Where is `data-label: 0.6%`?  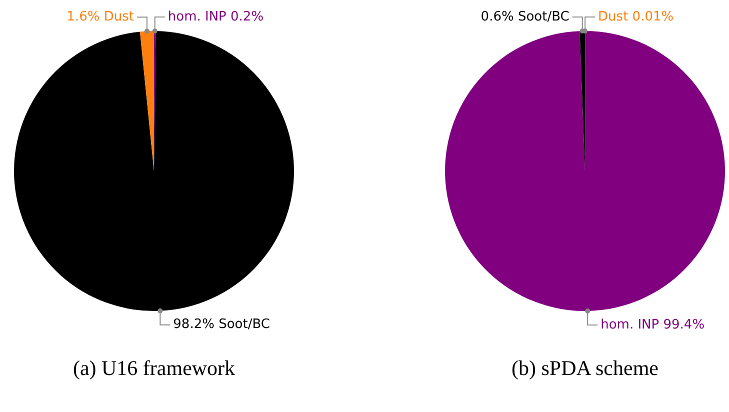
data-label: 0.6% is located at coordinates (497, 16).